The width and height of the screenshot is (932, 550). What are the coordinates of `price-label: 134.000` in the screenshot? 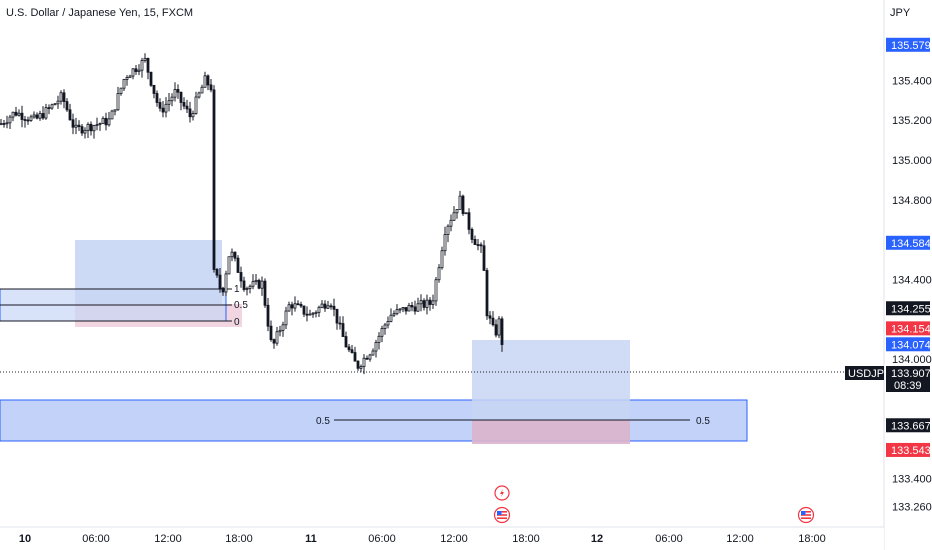 It's located at (912, 360).